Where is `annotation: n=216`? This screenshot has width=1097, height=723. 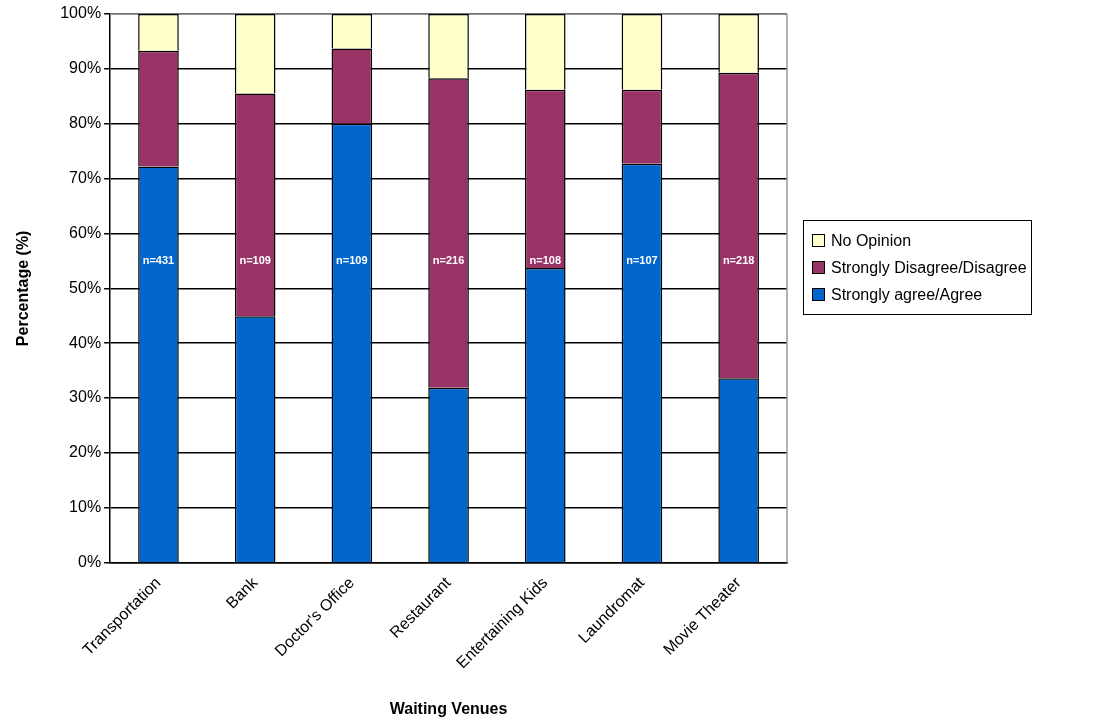 annotation: n=216 is located at coordinates (448, 259).